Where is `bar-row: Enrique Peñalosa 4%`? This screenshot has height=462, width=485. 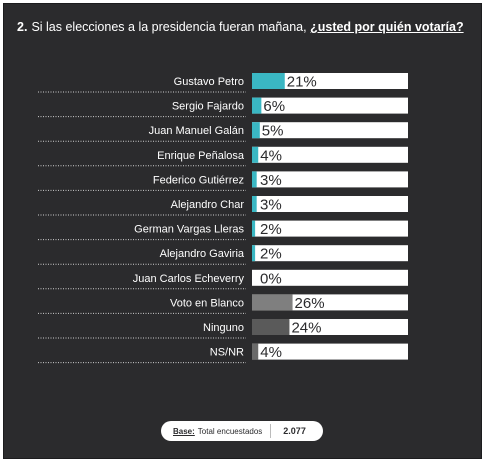
bar-row: Enrique Peñalosa 4% is located at coordinates (223, 156).